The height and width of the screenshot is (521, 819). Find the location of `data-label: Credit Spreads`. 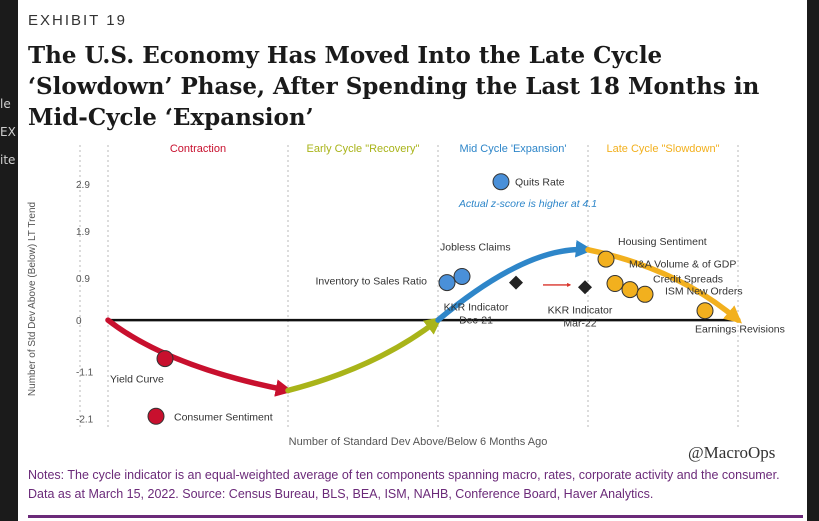

data-label: Credit Spreads is located at coordinates (688, 280).